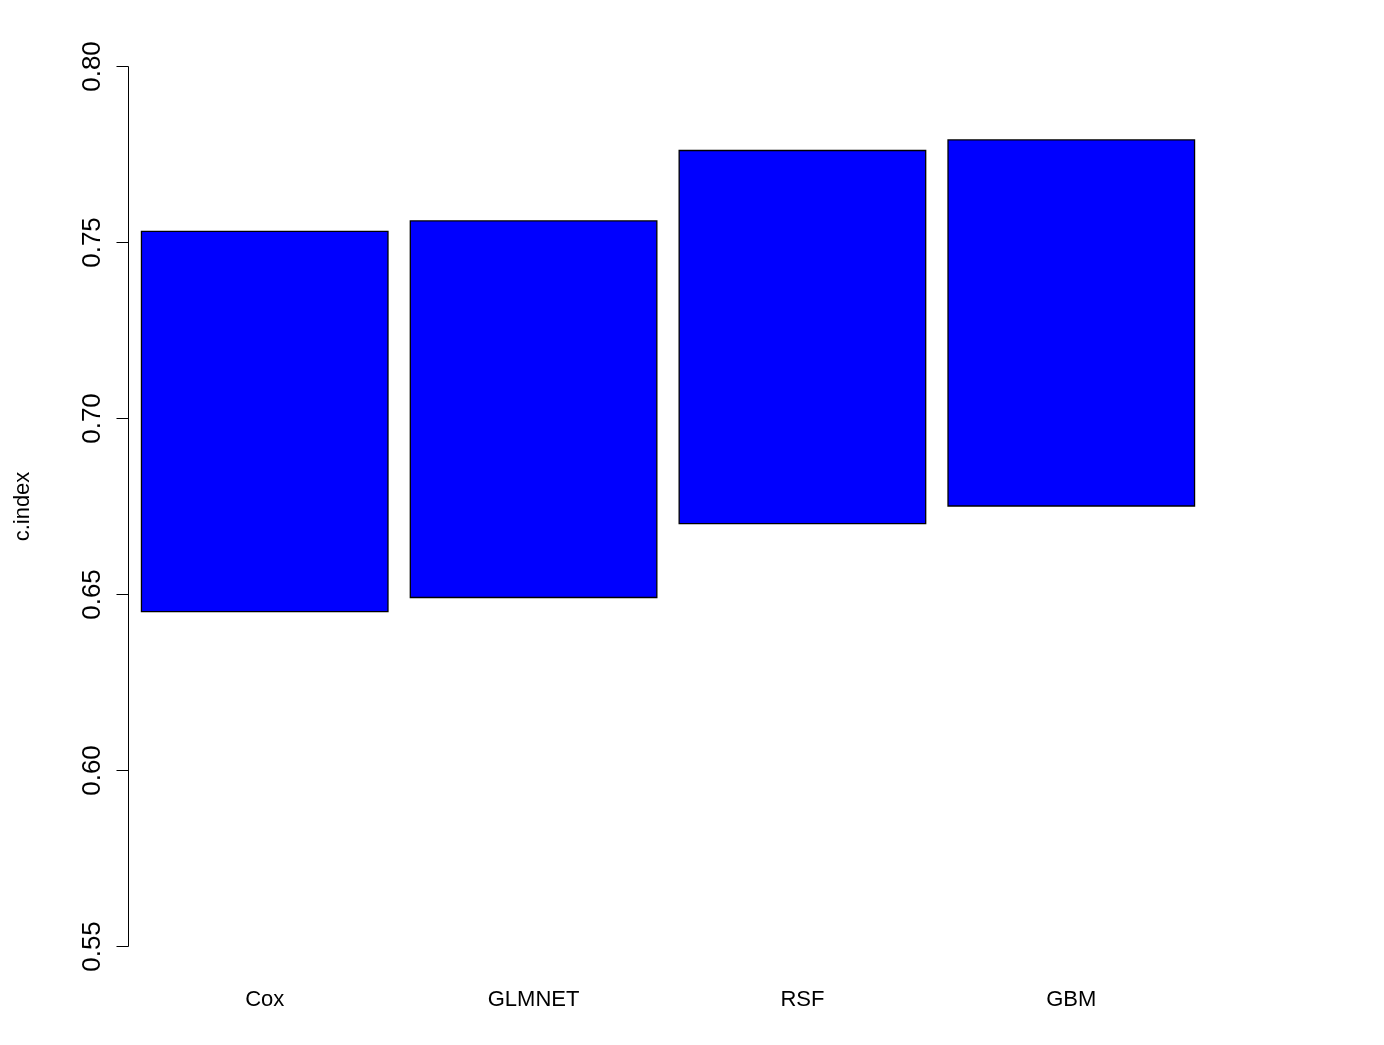  I want to click on y-axis-title: c.index, so click(21, 506).